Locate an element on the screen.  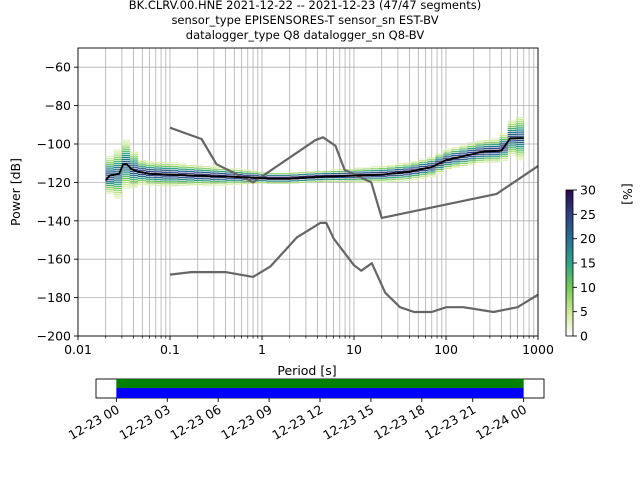
x-tick-label: 0.1 is located at coordinates (170, 349).